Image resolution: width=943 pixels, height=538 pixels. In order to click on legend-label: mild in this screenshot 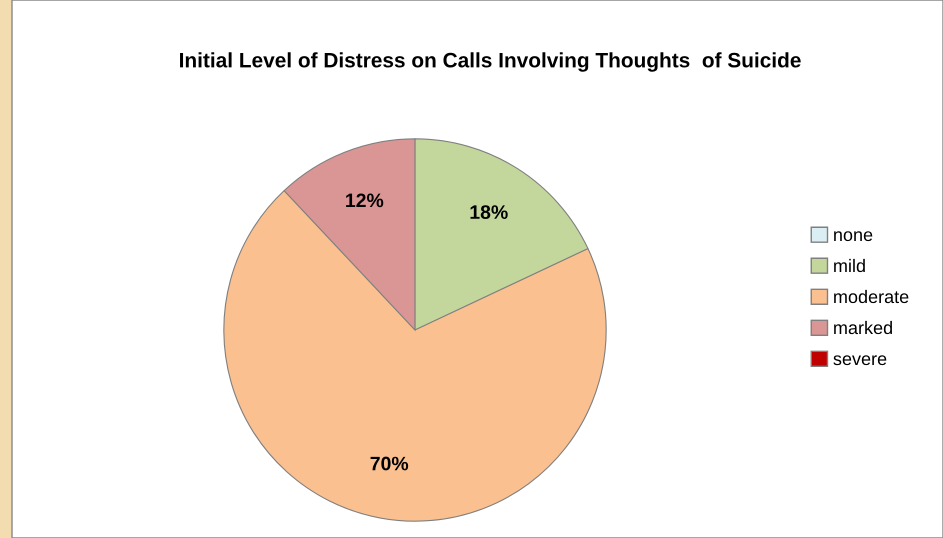, I will do `click(849, 265)`.